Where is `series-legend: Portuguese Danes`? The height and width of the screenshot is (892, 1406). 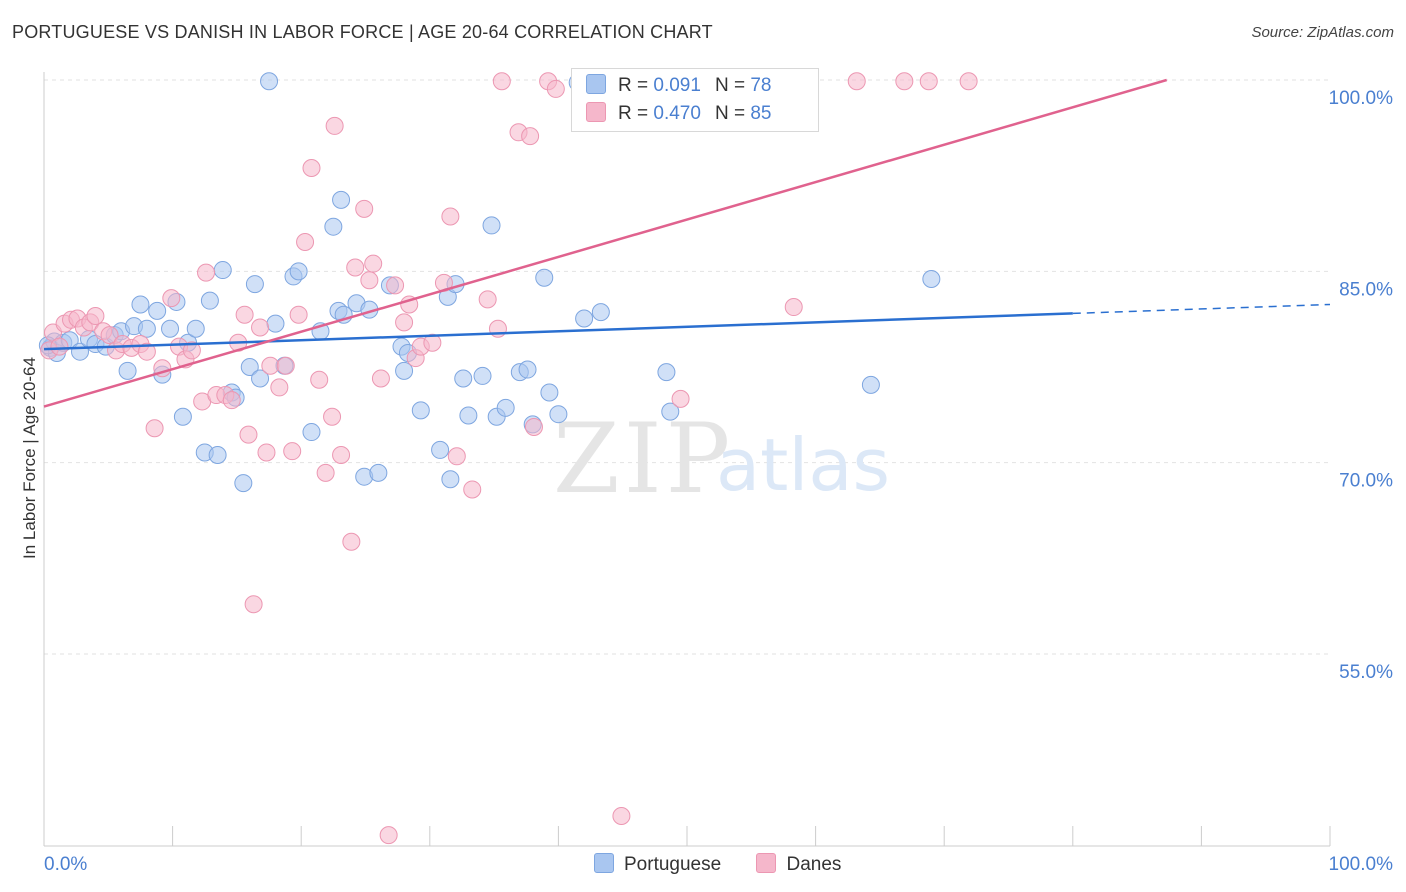 series-legend: Portuguese Danes is located at coordinates (732, 864).